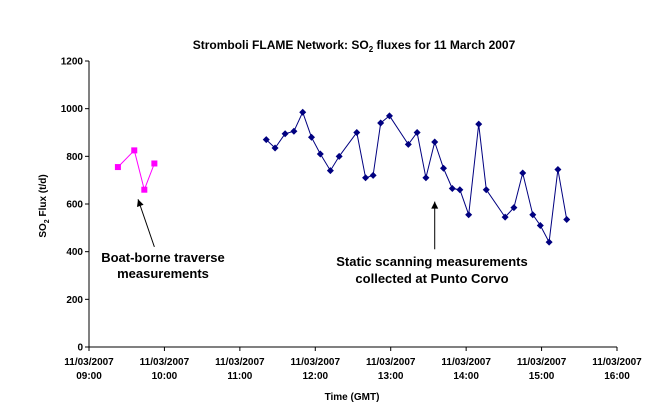 Image resolution: width=668 pixels, height=412 pixels. What do you see at coordinates (80, 348) in the screenshot?
I see `y-tick-label: 0` at bounding box center [80, 348].